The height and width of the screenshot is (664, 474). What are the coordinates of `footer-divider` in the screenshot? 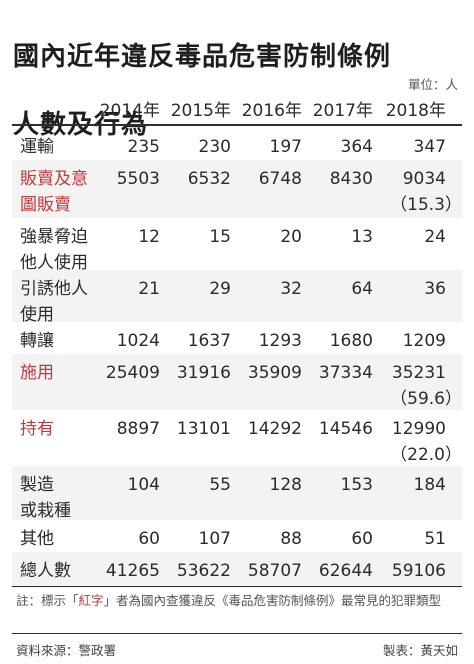 It's located at (237, 633).